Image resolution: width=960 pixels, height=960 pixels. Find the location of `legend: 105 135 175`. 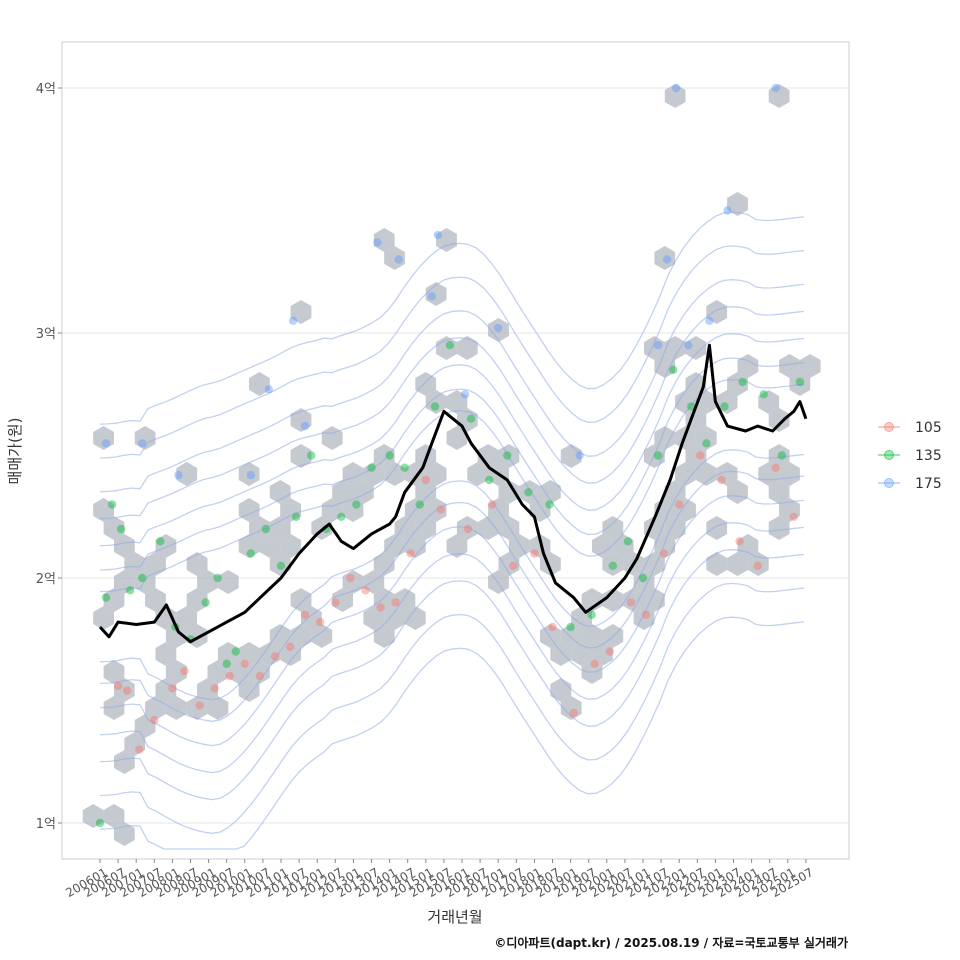

legend: 105 135 175 is located at coordinates (910, 456).